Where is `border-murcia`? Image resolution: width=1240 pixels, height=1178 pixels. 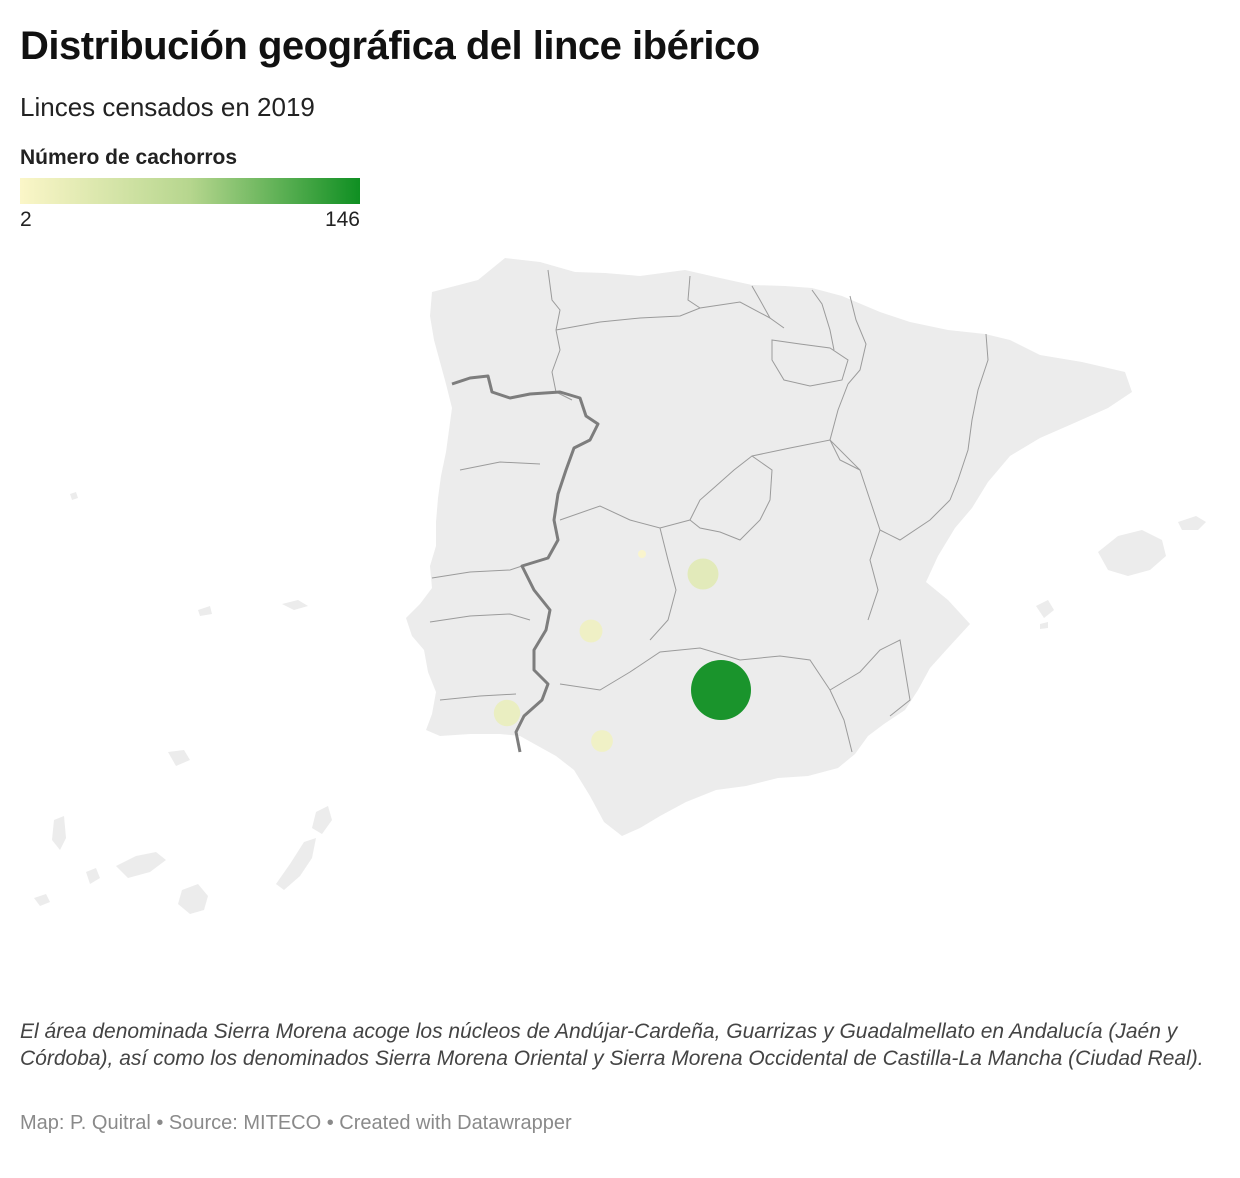 border-murcia is located at coordinates (870, 678).